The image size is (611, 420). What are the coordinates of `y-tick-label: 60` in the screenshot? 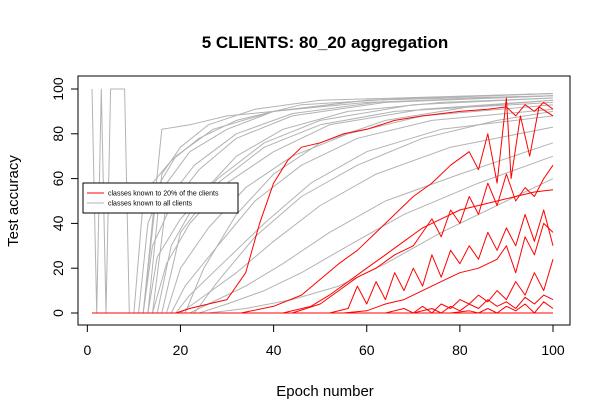 It's located at (58, 179).